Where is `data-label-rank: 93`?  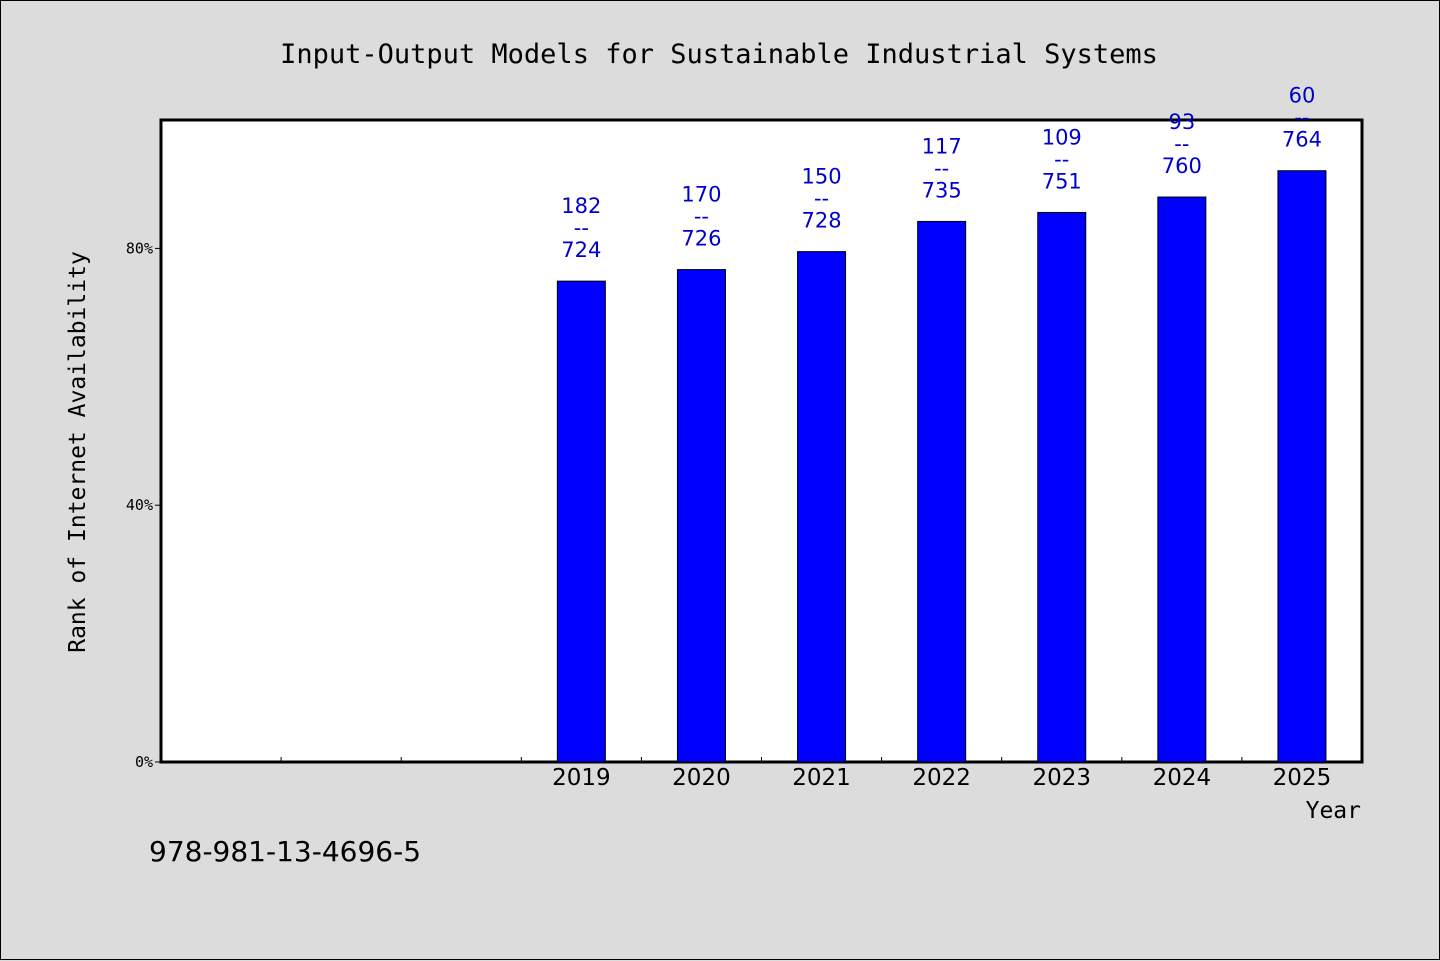 data-label-rank: 93 is located at coordinates (1181, 122).